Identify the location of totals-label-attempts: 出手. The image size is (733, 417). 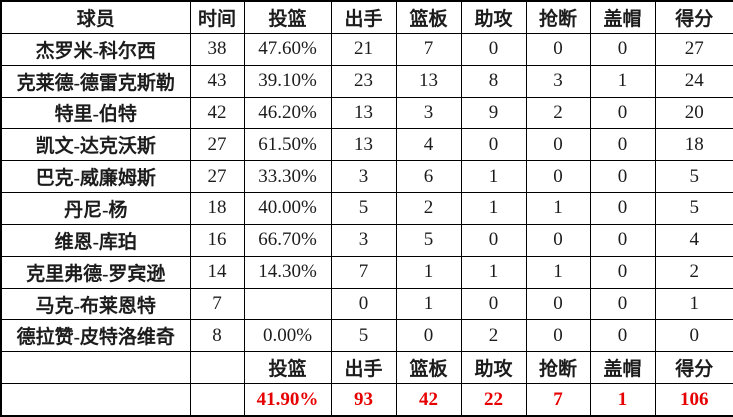
(363, 368).